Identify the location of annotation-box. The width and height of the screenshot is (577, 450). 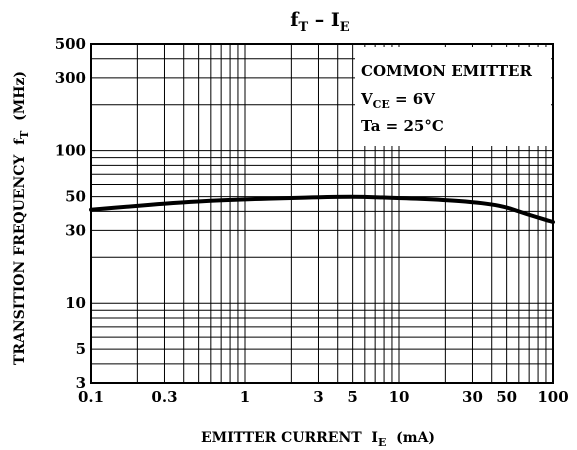
(453, 96).